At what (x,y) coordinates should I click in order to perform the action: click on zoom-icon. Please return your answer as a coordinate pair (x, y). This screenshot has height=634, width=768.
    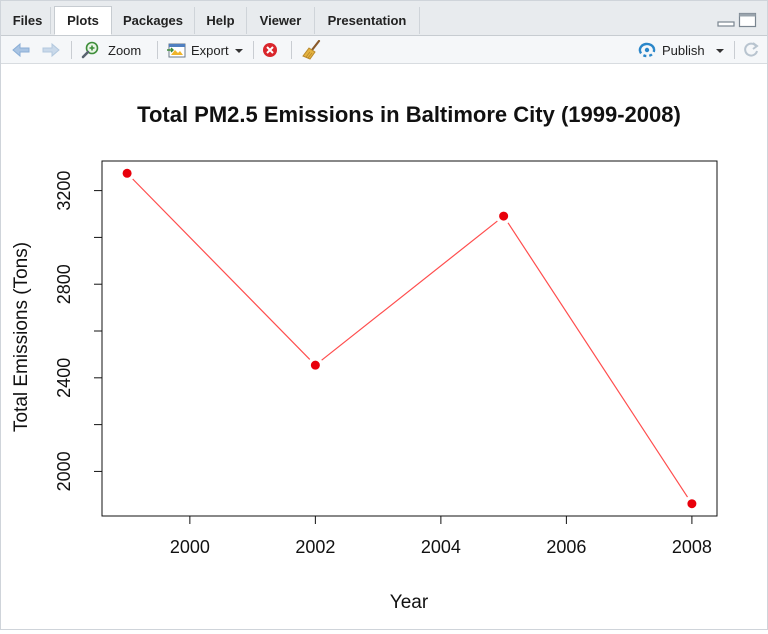
    Looking at the image, I should click on (91, 50).